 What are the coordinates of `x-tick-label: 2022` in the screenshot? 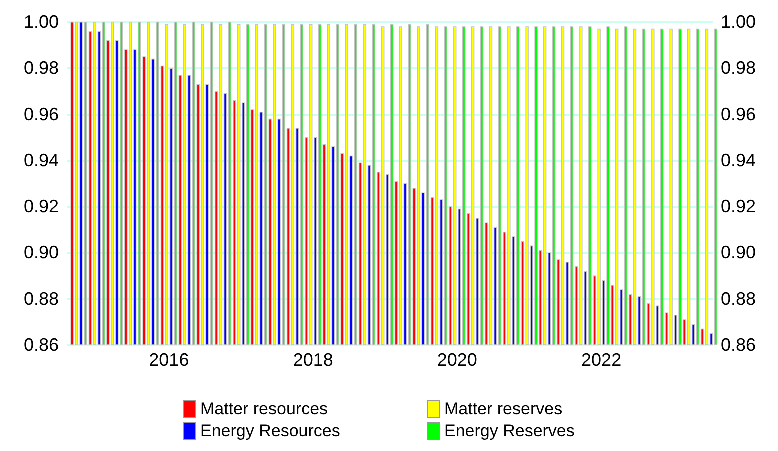 It's located at (602, 360).